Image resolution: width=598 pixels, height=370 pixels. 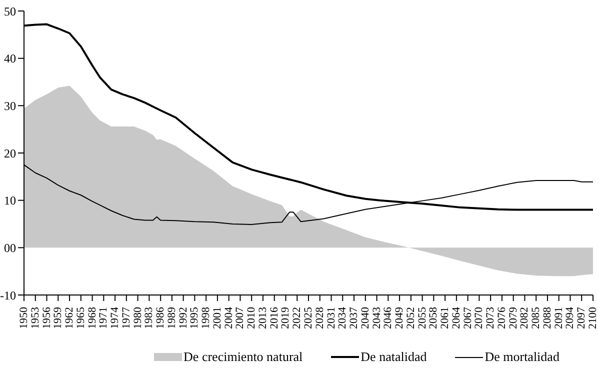 I want to click on x-tick-label: 2037, so click(x=354, y=317).